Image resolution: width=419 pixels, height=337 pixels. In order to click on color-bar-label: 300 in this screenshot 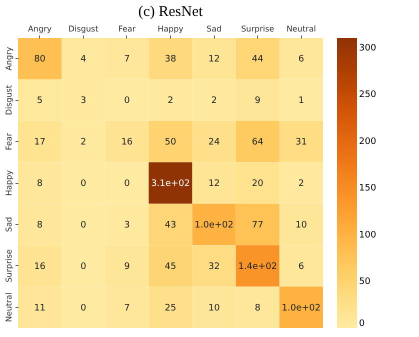, I will do `click(367, 48)`.